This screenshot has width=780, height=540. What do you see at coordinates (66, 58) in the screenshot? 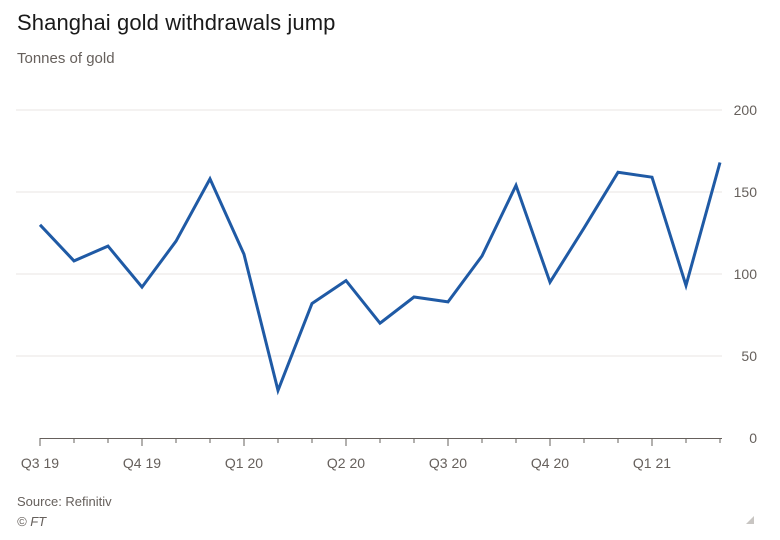
I see `chart-subtitle: Tonnes of gold` at bounding box center [66, 58].